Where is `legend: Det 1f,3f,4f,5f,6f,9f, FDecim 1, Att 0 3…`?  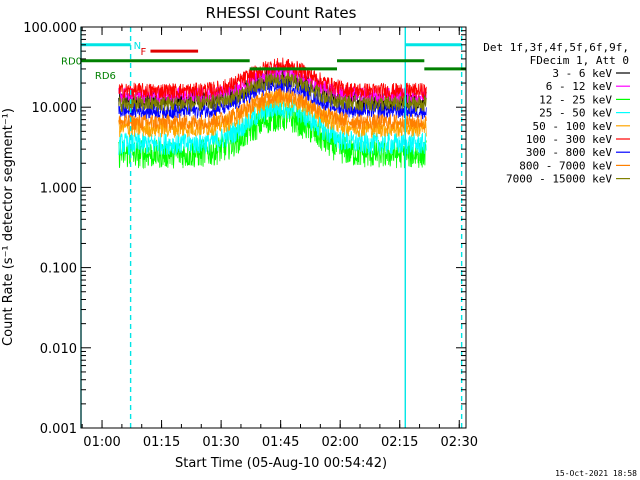 legend: Det 1f,3f,4f,5f,6f,9f, FDecim 1, Att 0 3… is located at coordinates (556, 113).